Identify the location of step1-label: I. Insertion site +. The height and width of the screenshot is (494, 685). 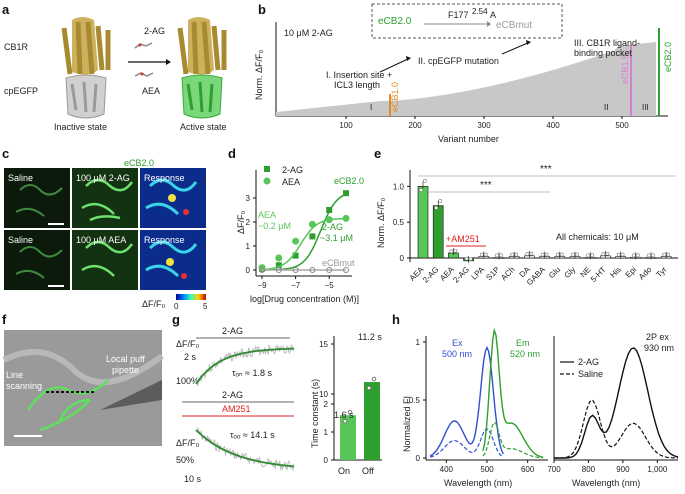
(359, 75).